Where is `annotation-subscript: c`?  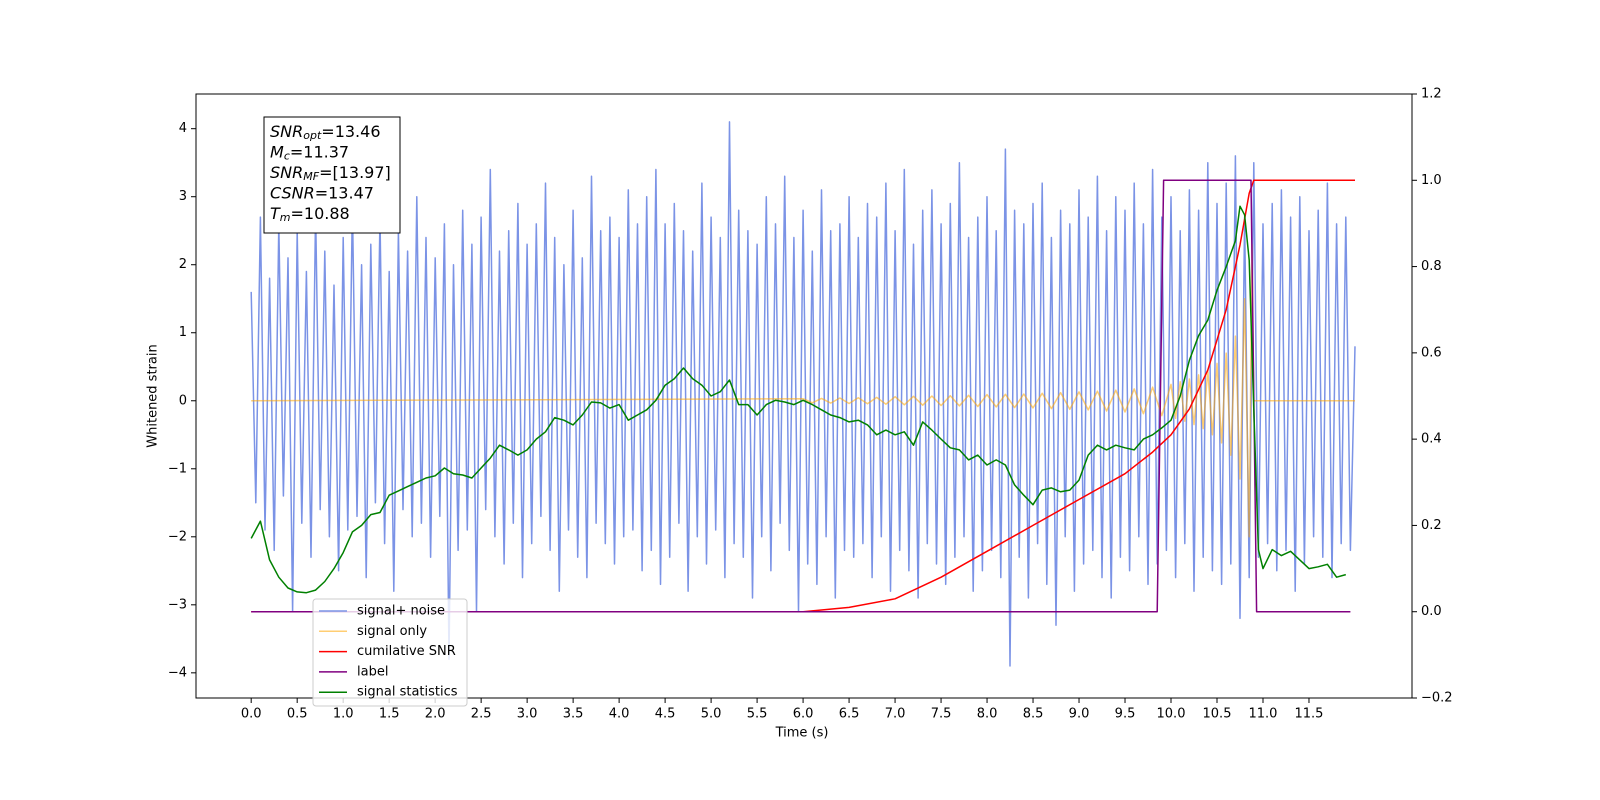 annotation-subscript: c is located at coordinates (287, 156).